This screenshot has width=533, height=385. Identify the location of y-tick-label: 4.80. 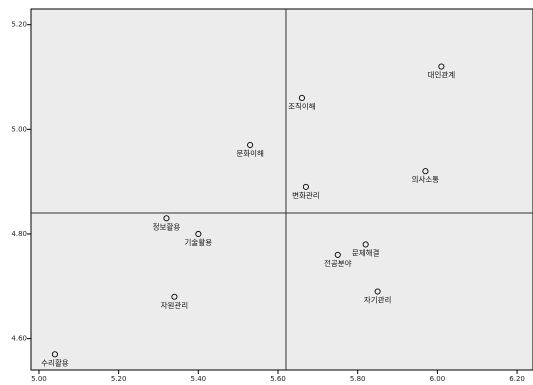
(19, 234).